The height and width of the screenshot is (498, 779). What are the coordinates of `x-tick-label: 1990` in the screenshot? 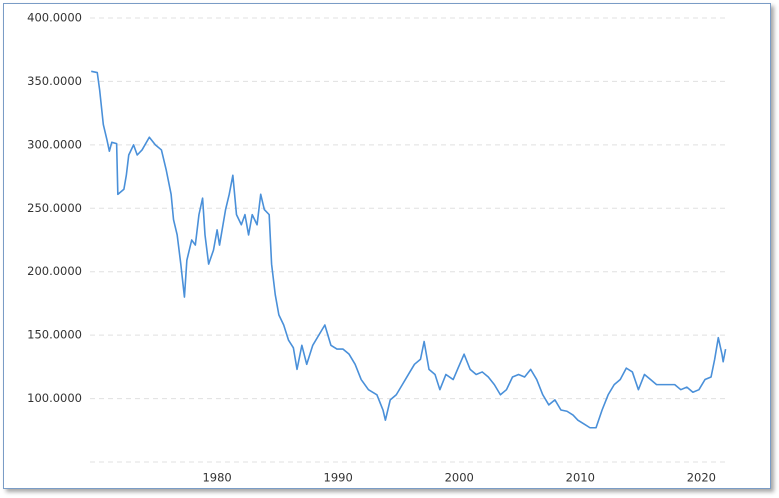 It's located at (338, 478).